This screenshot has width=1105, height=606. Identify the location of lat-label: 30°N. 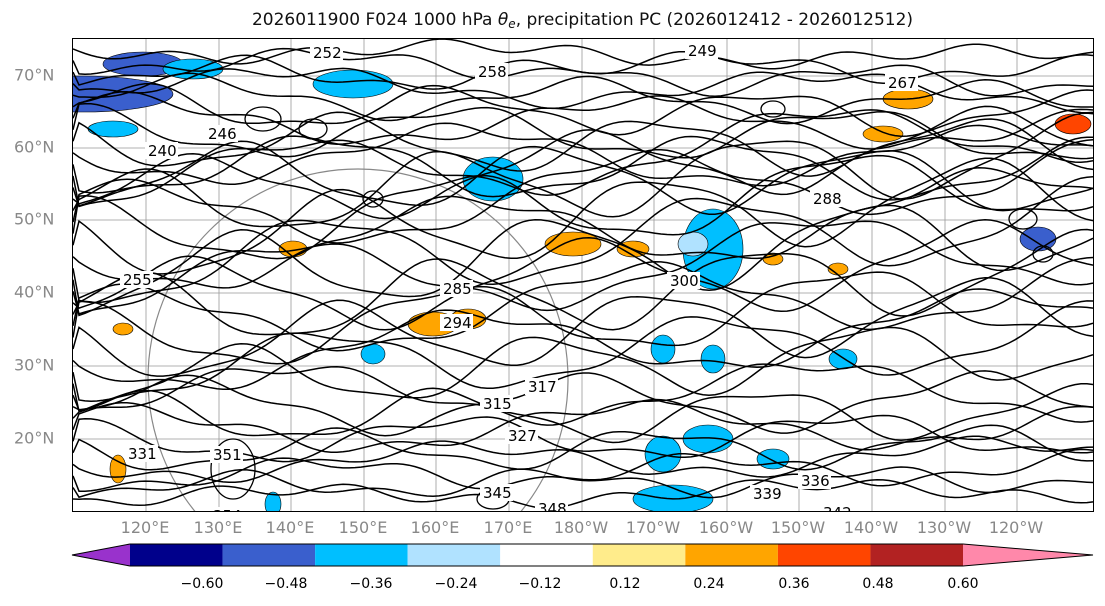
(34, 365).